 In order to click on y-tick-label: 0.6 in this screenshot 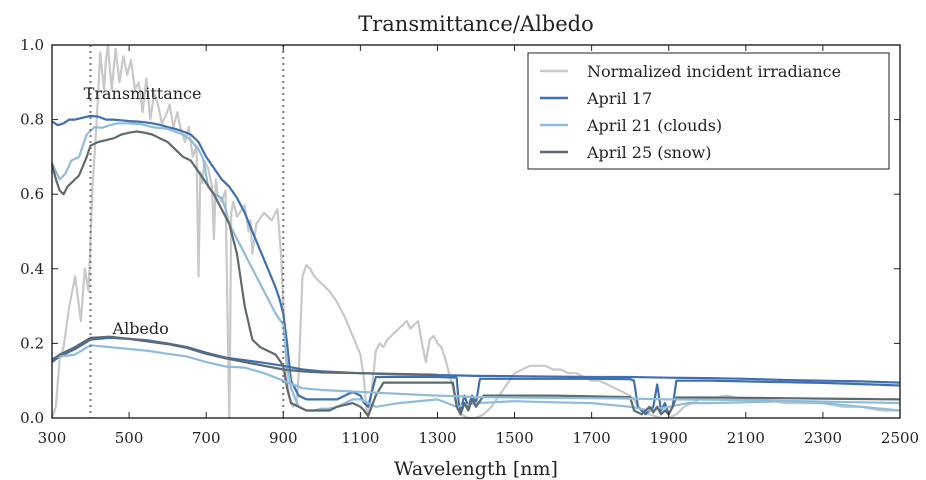, I will do `click(32, 194)`.